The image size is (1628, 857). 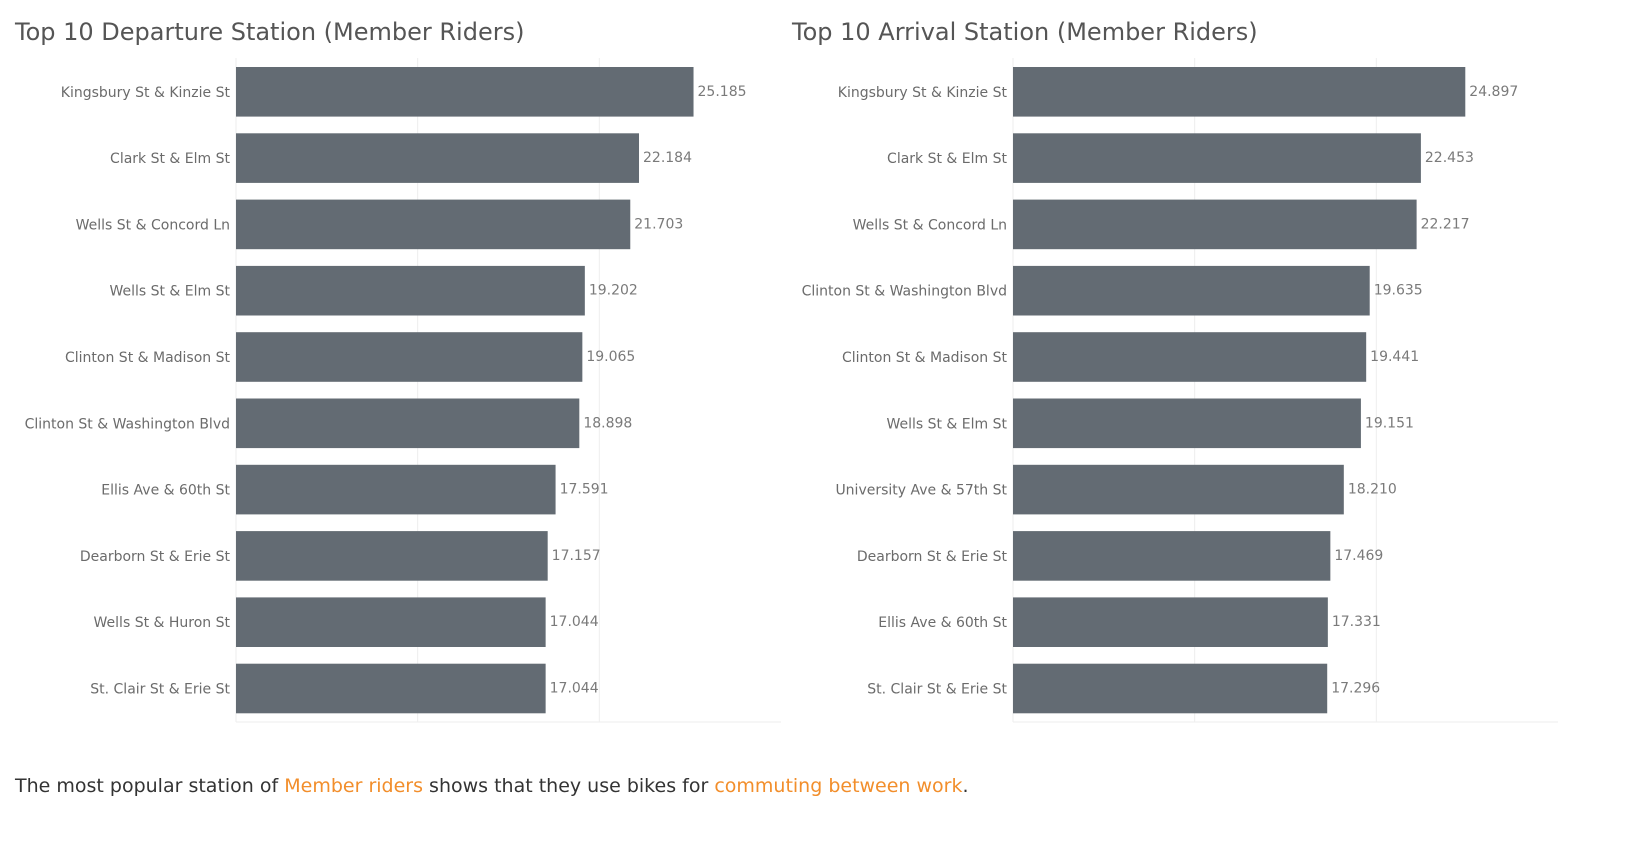 I want to click on value-label: 19.635, so click(x=1398, y=291).